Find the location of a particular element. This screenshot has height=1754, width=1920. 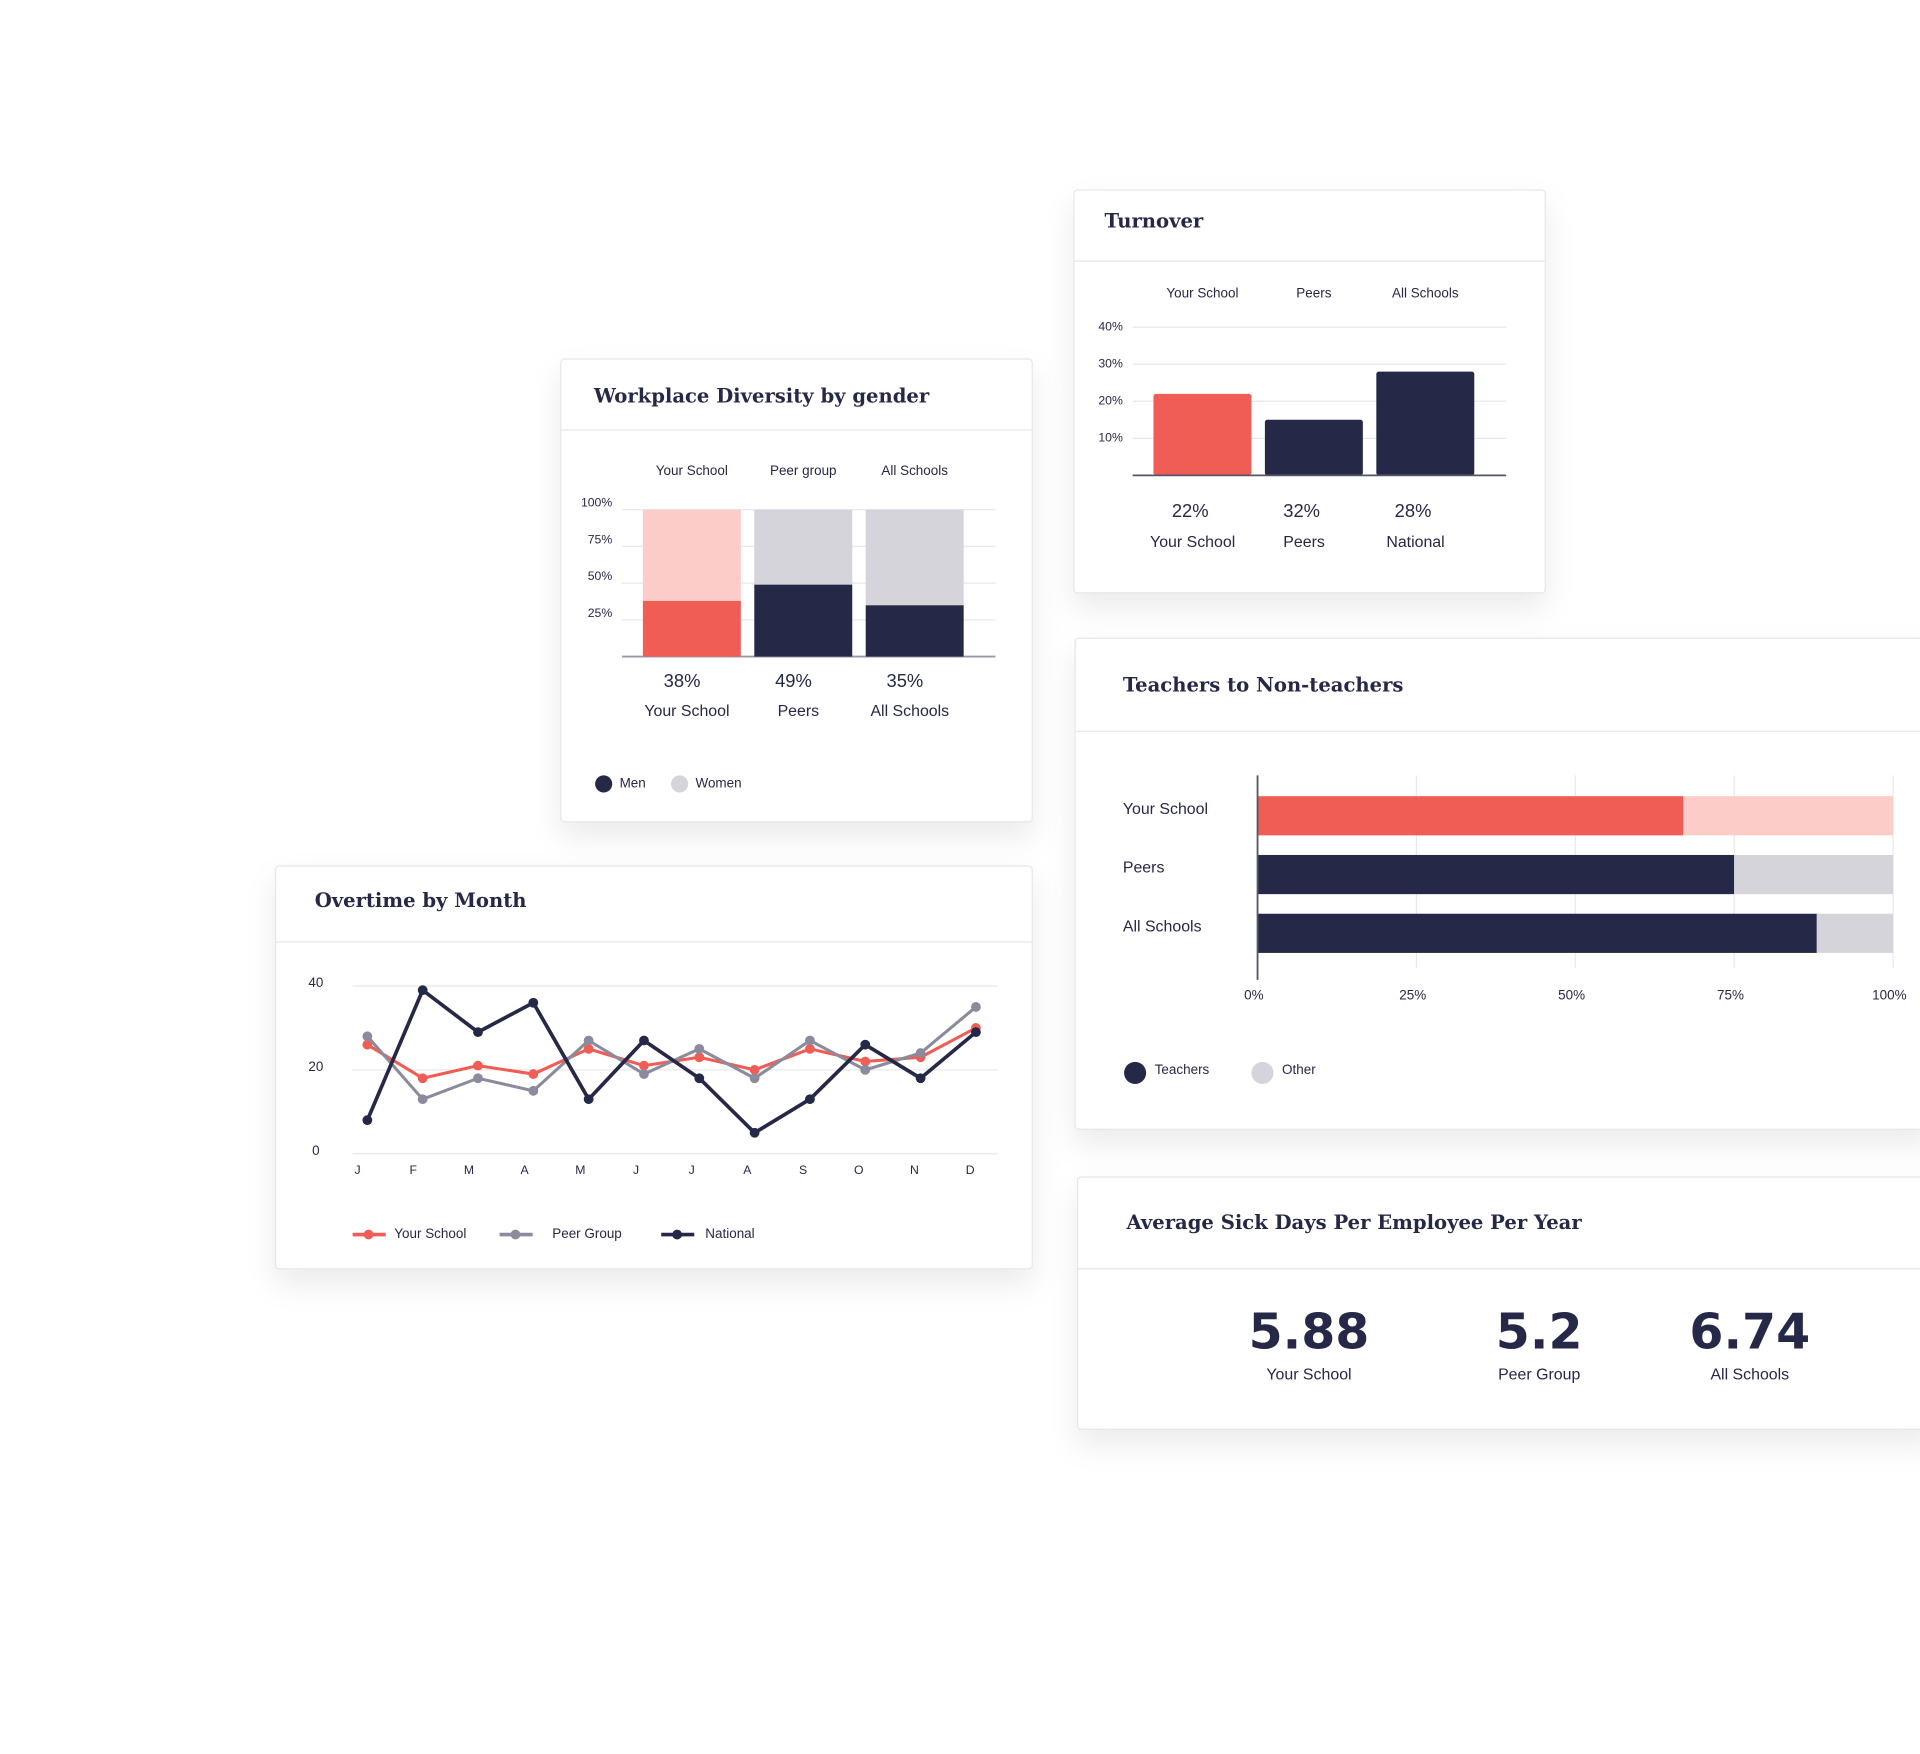

y-tick-label: 75% is located at coordinates (600, 539).